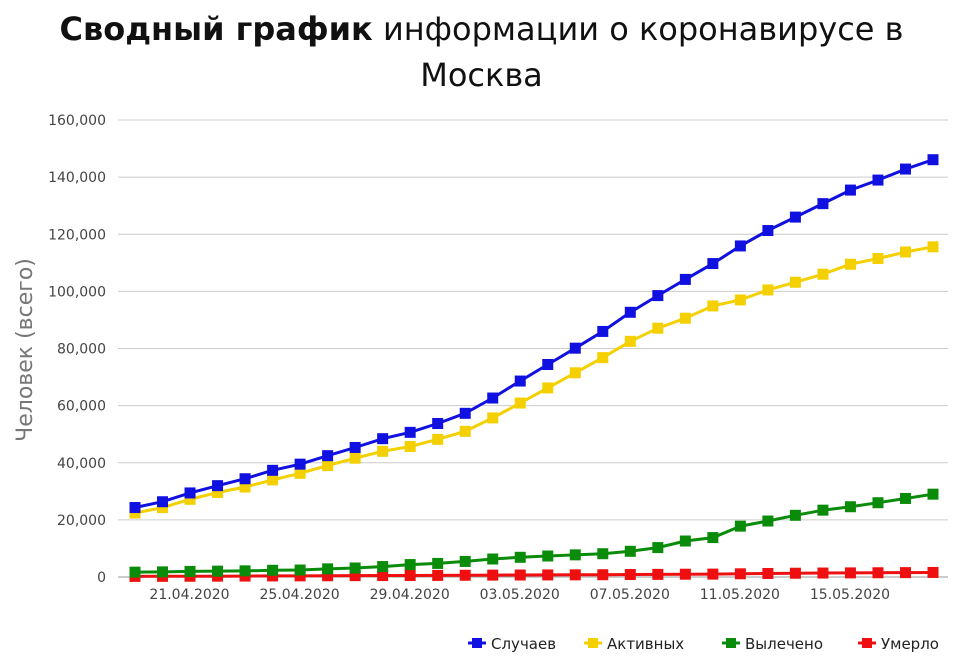 The image size is (963, 656). What do you see at coordinates (81, 407) in the screenshot?
I see `y-tick-label: 60,000` at bounding box center [81, 407].